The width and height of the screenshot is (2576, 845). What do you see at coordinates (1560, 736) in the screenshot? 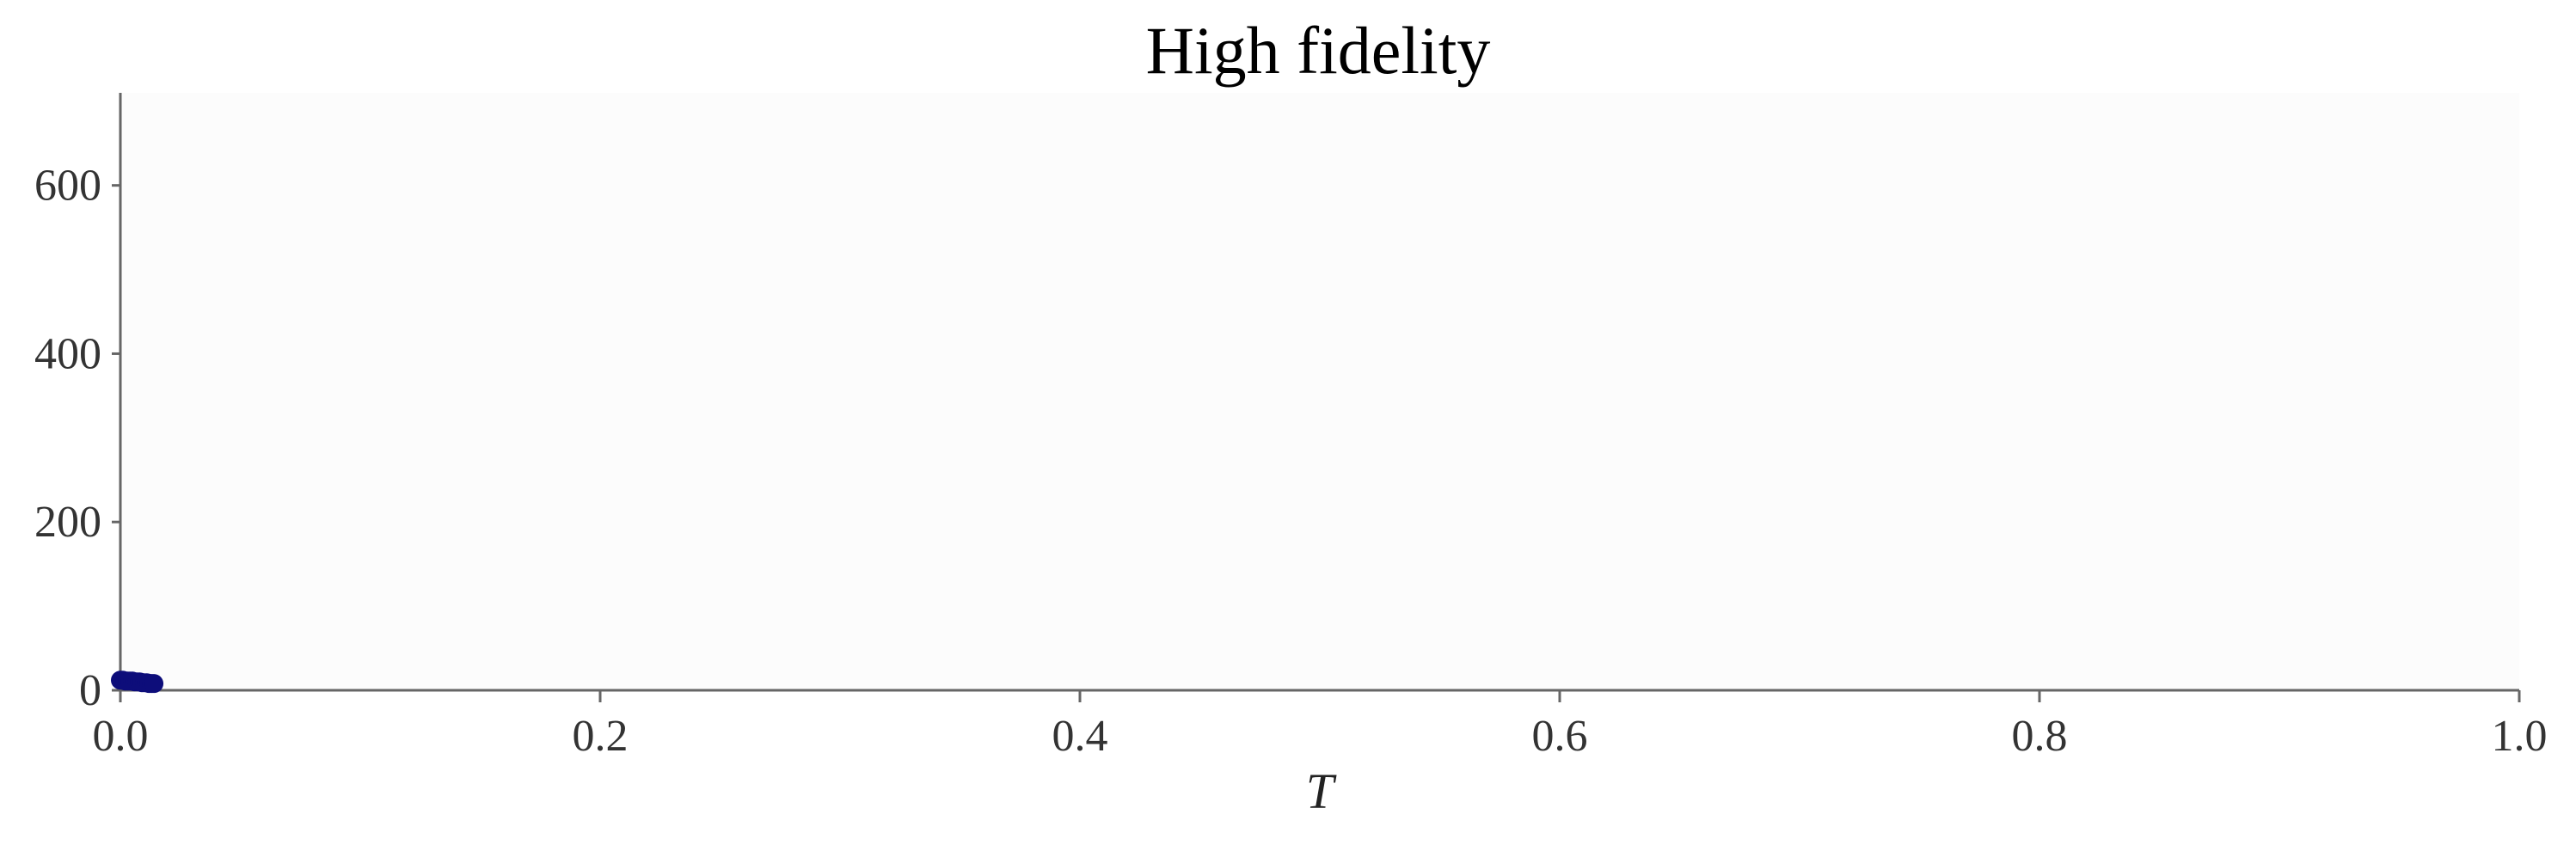
I see `x-tick-label: 0.6` at bounding box center [1560, 736].